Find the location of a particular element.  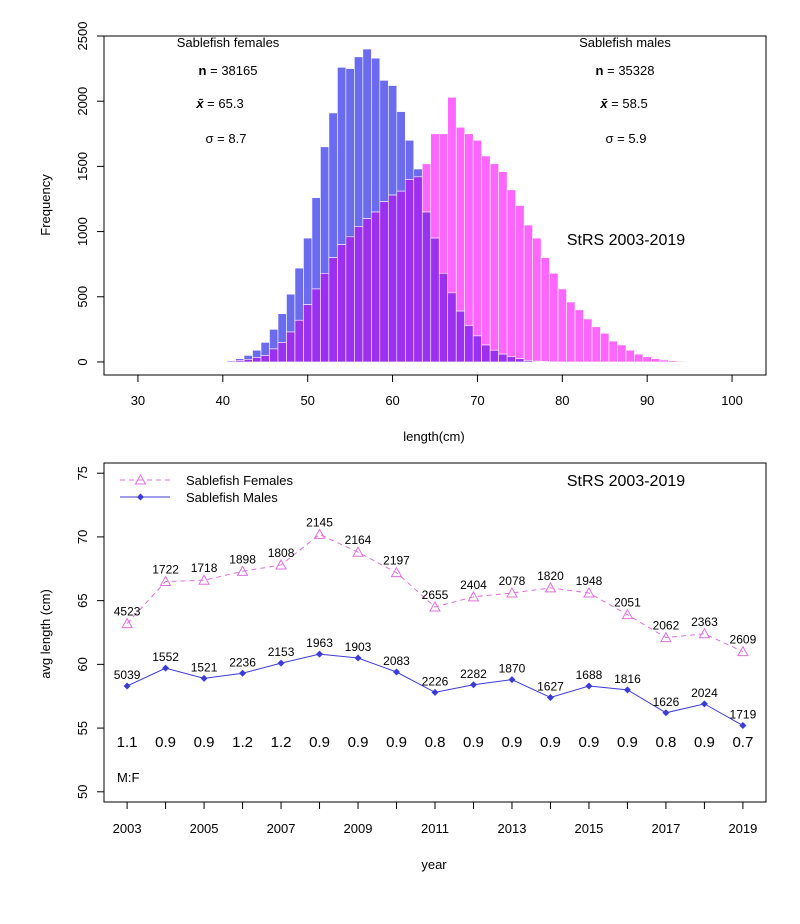

sex-ratio-value: 1.2 is located at coordinates (281, 742).